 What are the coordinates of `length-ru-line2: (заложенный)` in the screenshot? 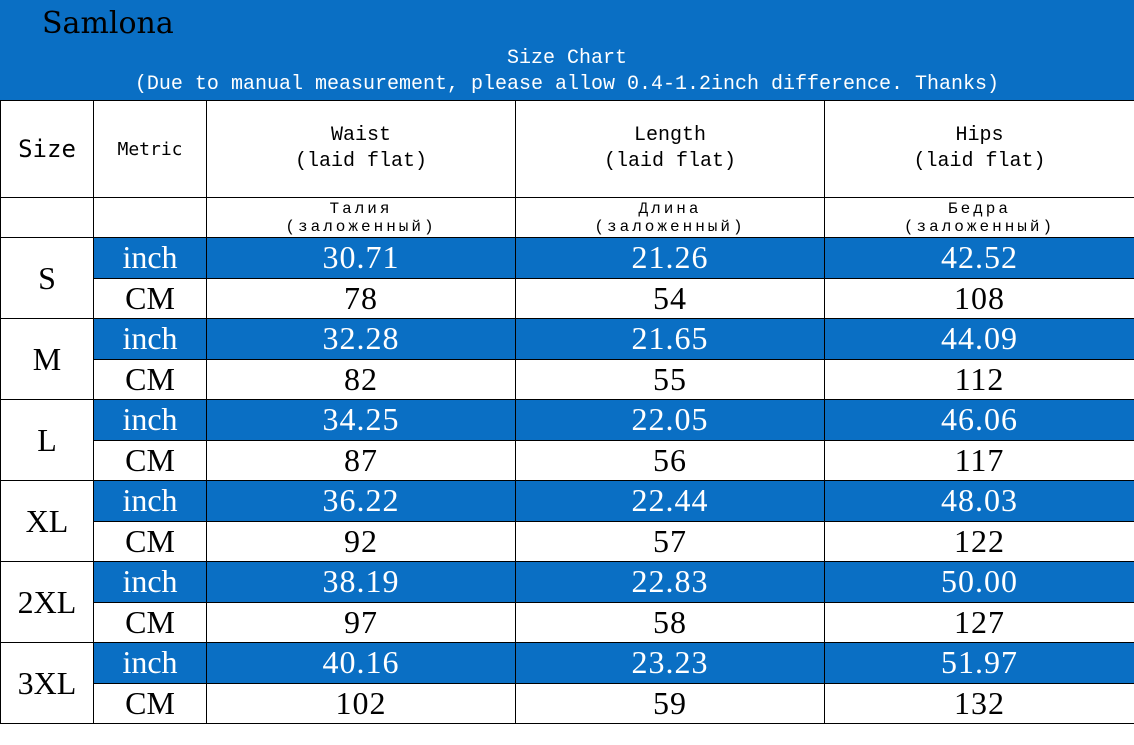 It's located at (670, 226).